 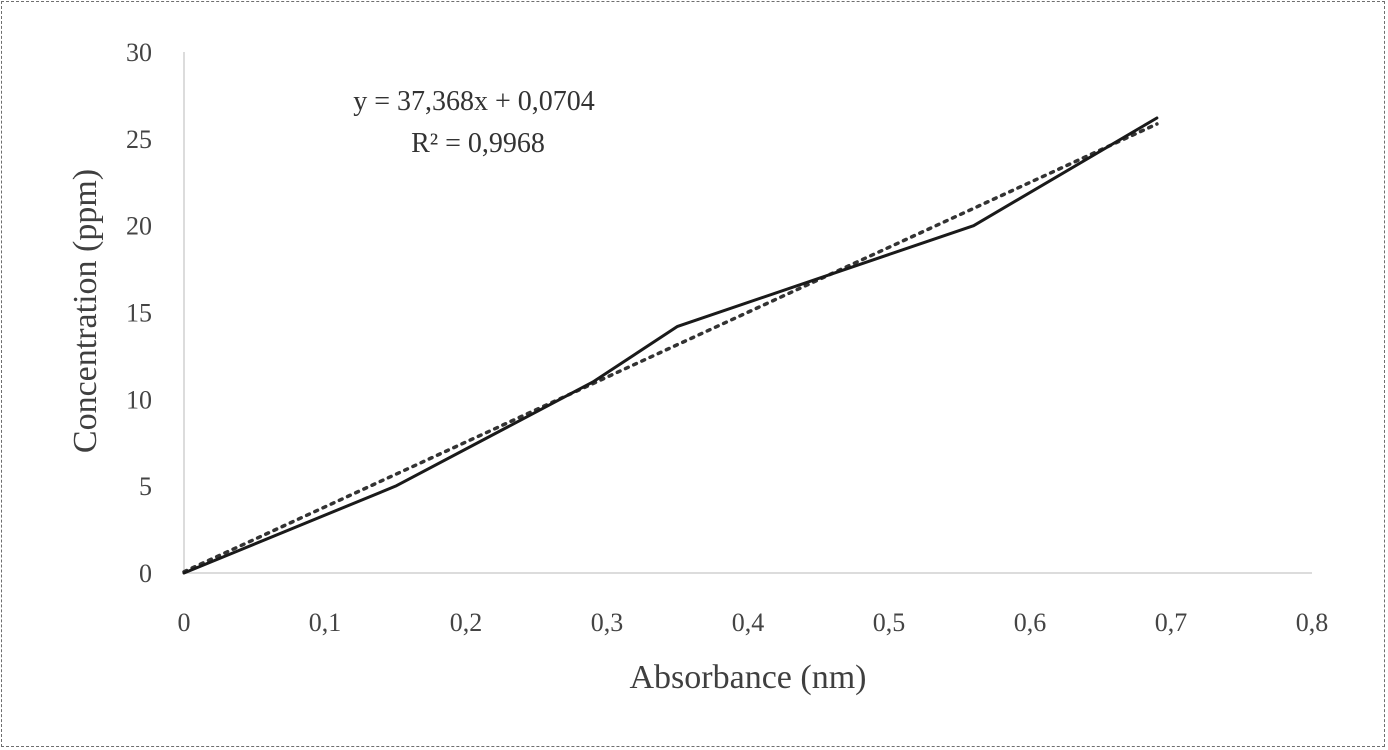 What do you see at coordinates (85, 311) in the screenshot?
I see `y-axis-title: Concentration (ppm)` at bounding box center [85, 311].